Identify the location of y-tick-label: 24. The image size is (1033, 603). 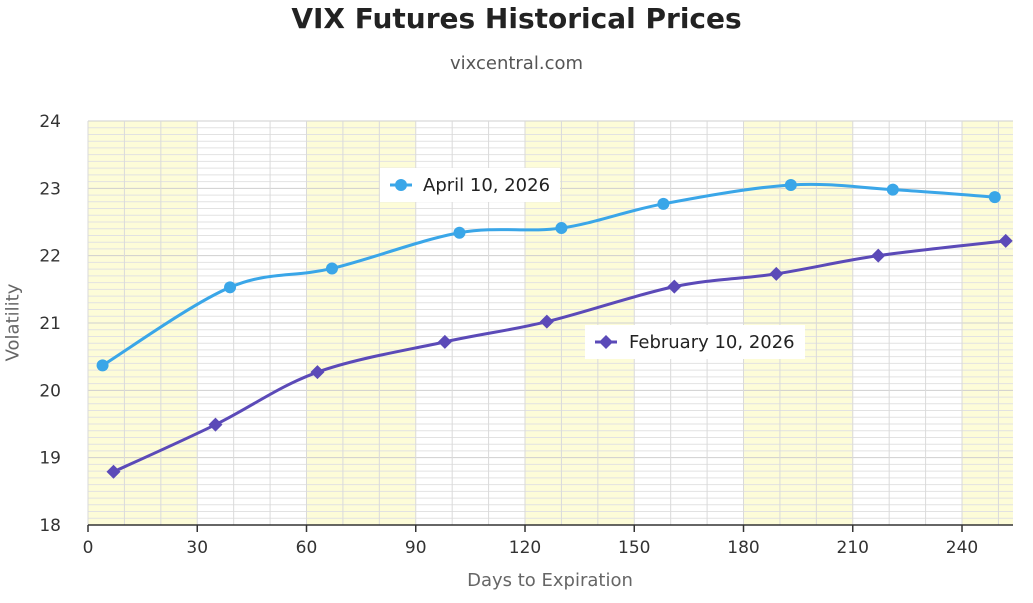
(50, 122).